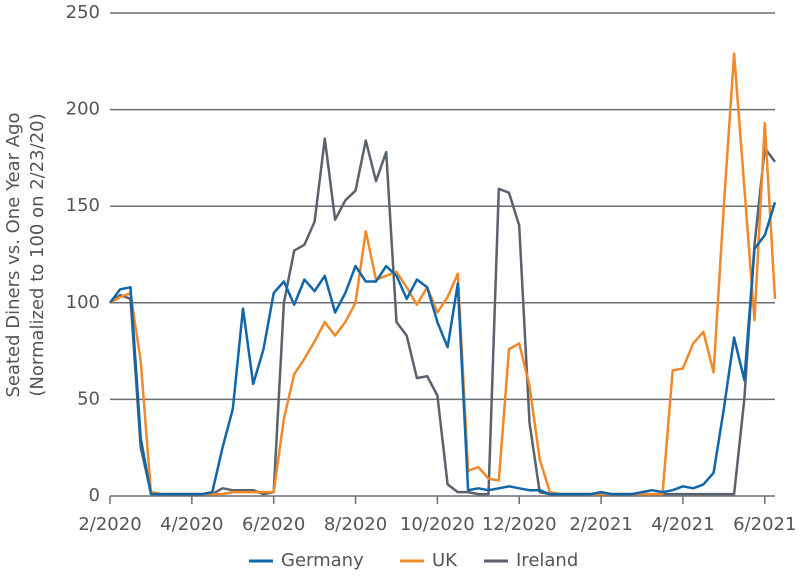 This screenshot has width=800, height=576. Describe the element at coordinates (191, 524) in the screenshot. I see `x-tick-label: 4/2020` at that location.